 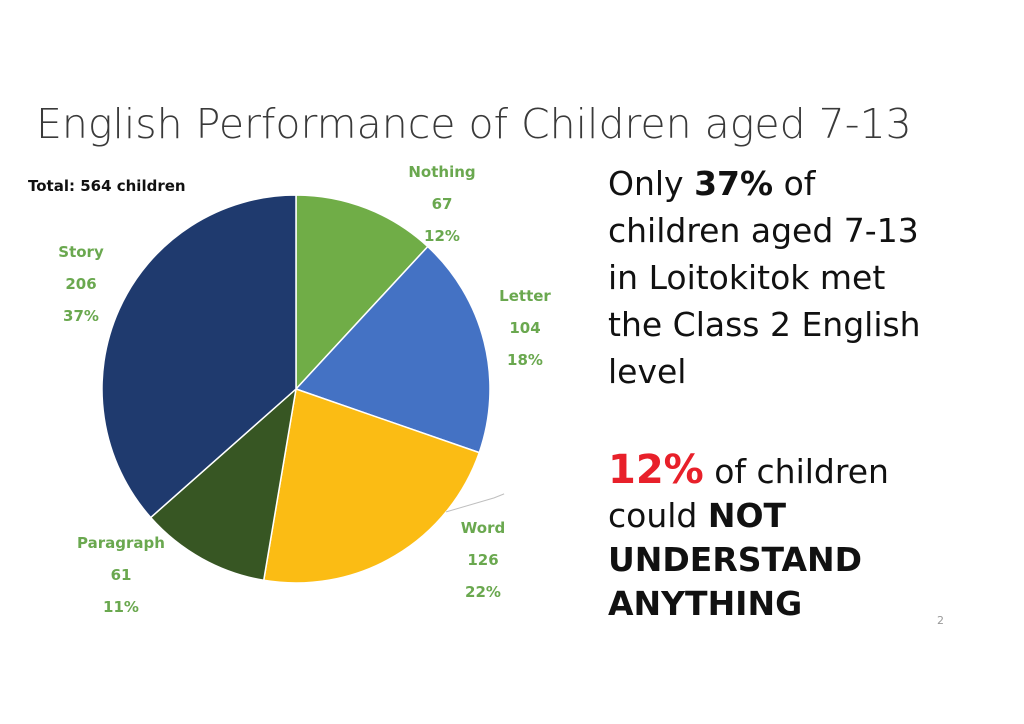 I want to click on label-paragraph-percent: 11%, so click(x=121, y=607).